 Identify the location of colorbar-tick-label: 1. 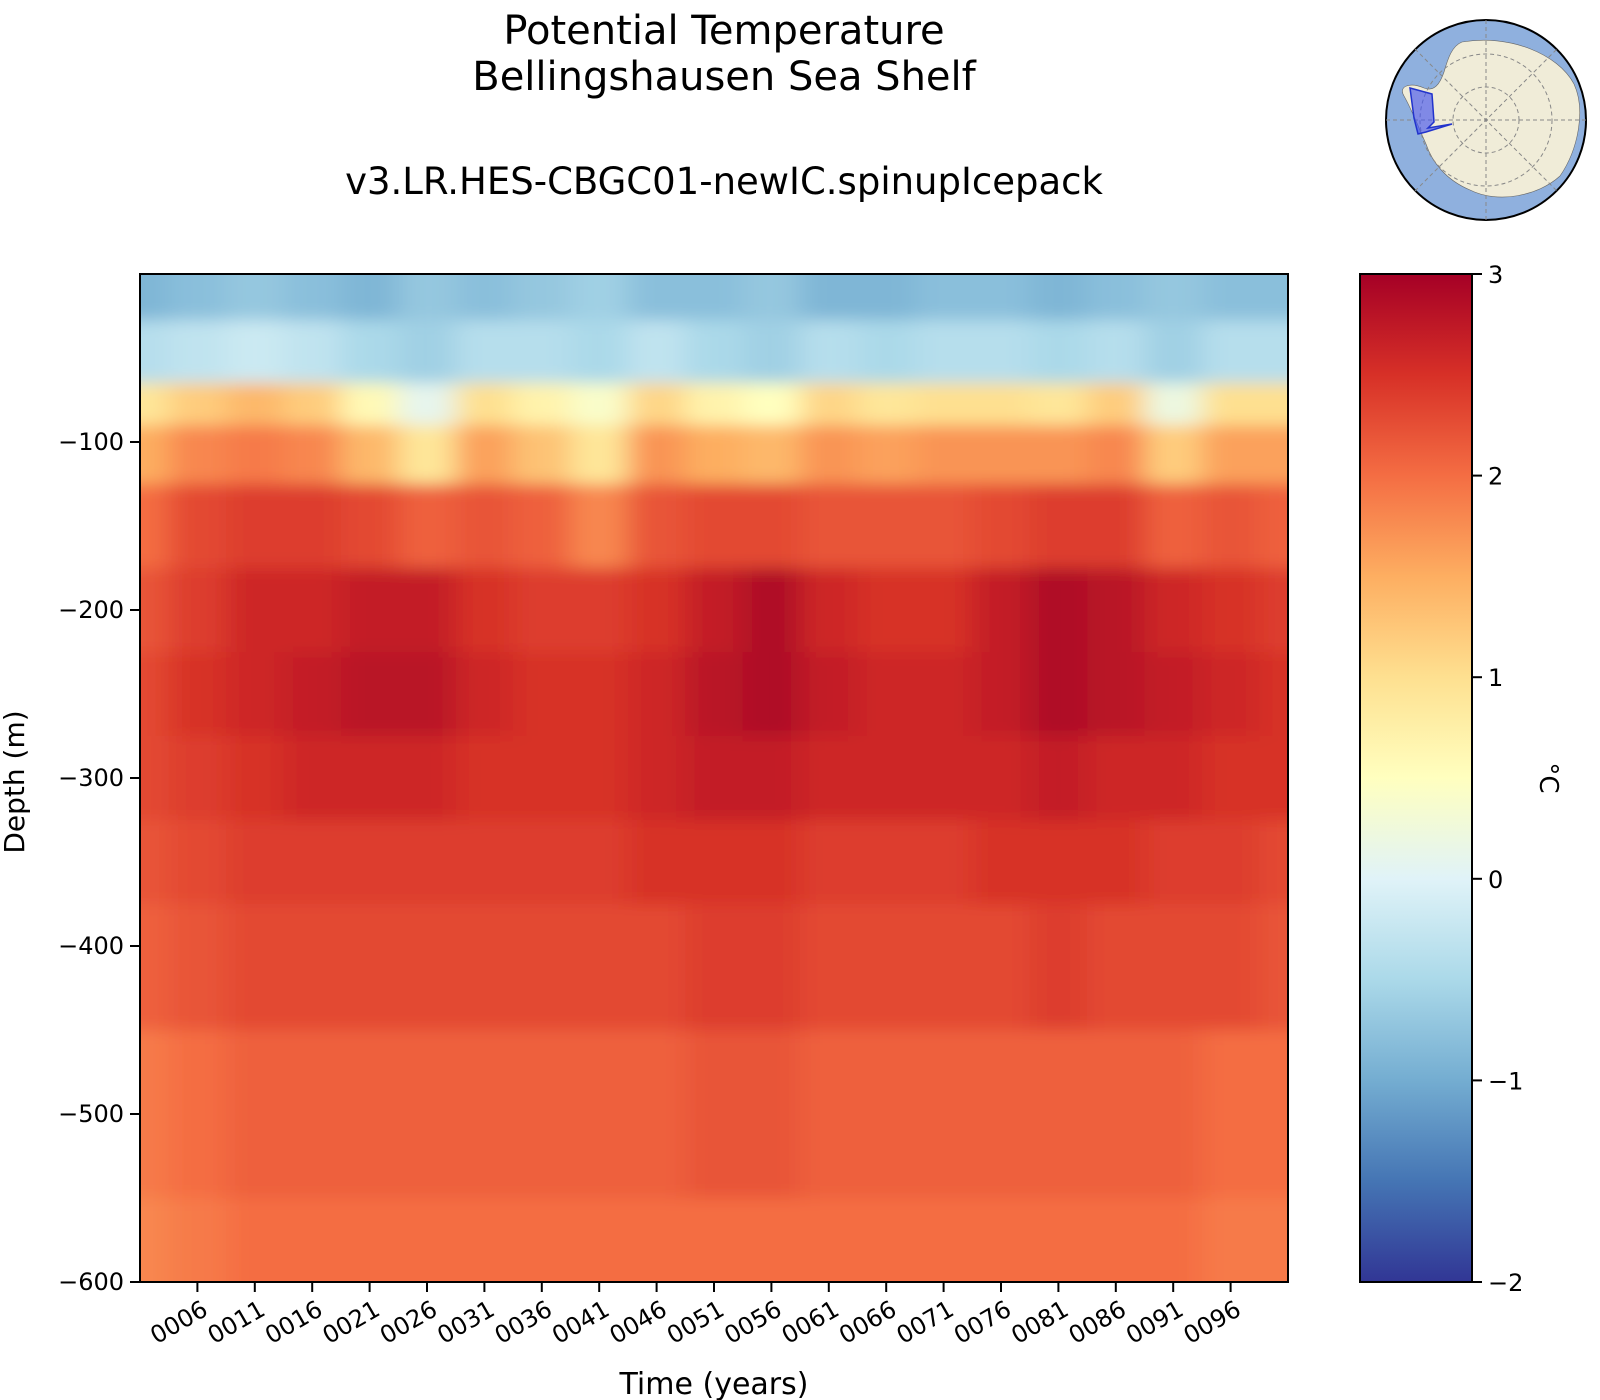
(1495, 678).